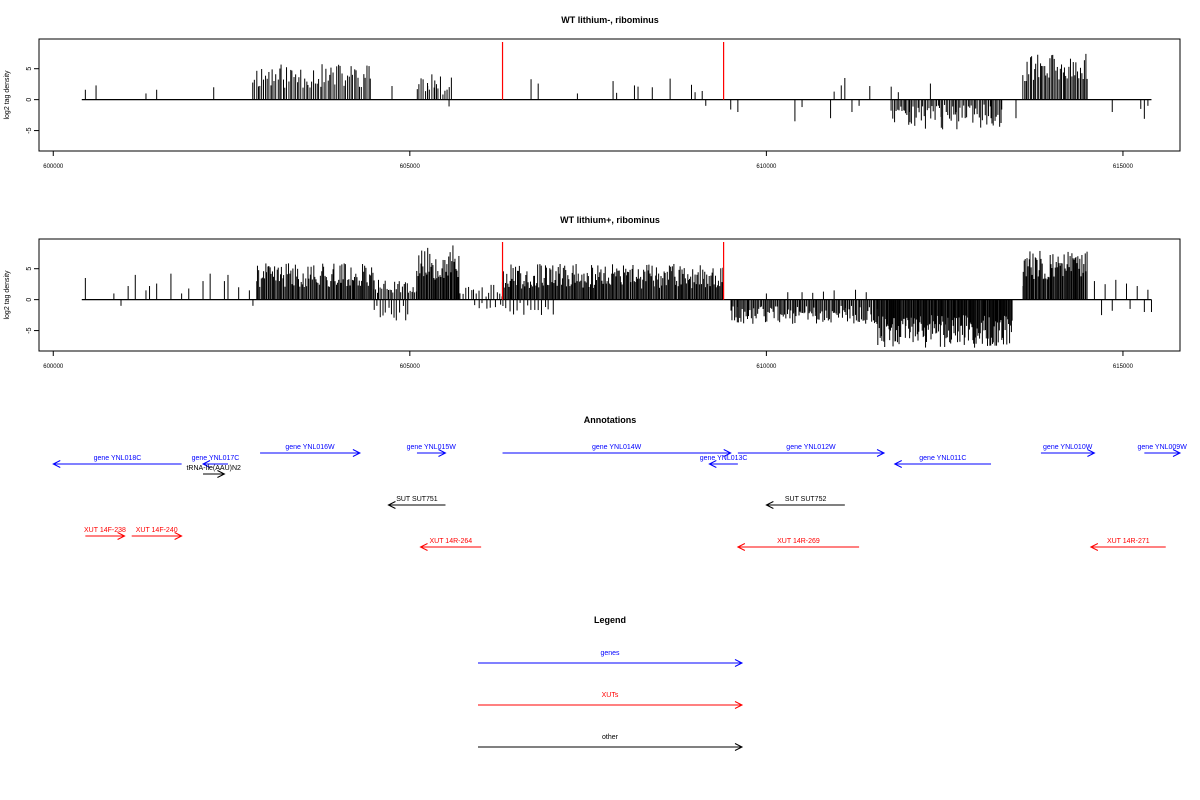  What do you see at coordinates (105, 530) in the screenshot?
I see `feature-label: XUT 14F-238` at bounding box center [105, 530].